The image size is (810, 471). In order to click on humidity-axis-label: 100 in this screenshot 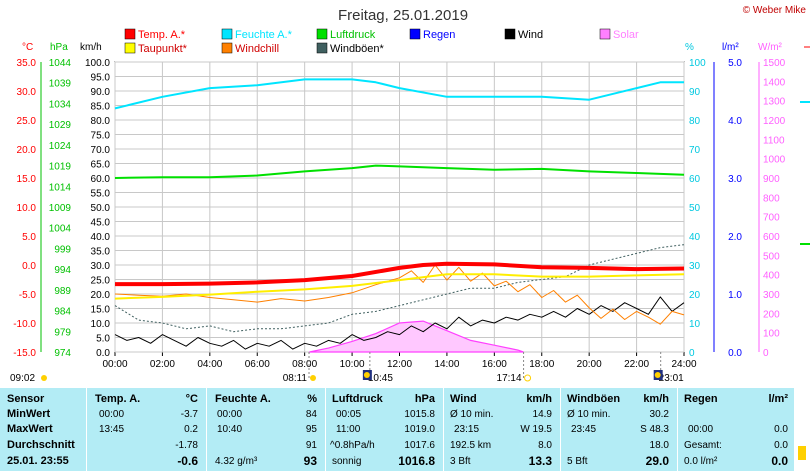, I will do `click(697, 63)`.